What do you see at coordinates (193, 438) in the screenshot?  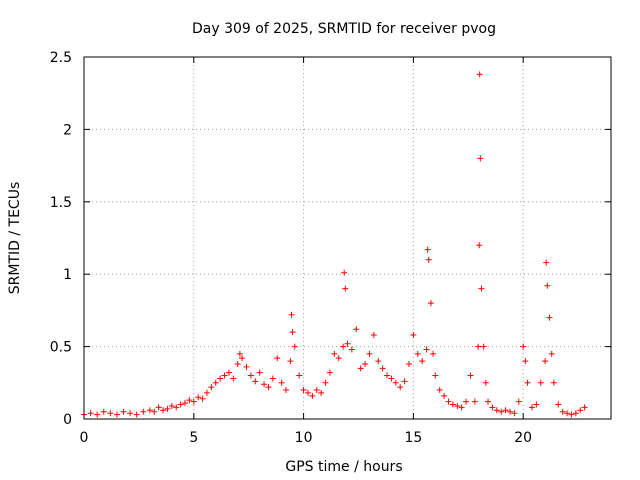 I see `x-tick-label: 5` at bounding box center [193, 438].